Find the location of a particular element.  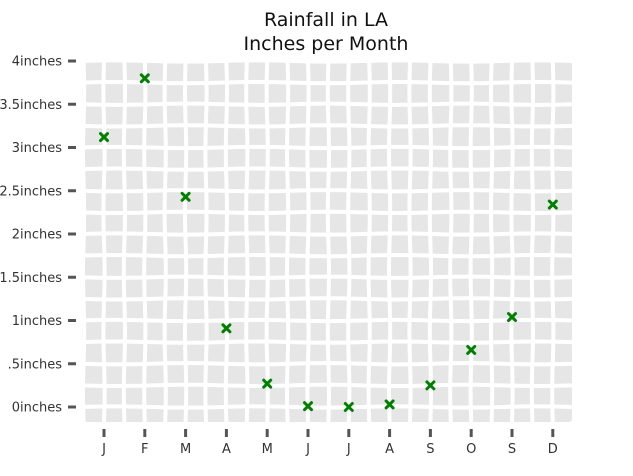

chart-title: Rainfall in LA is located at coordinates (326, 20).